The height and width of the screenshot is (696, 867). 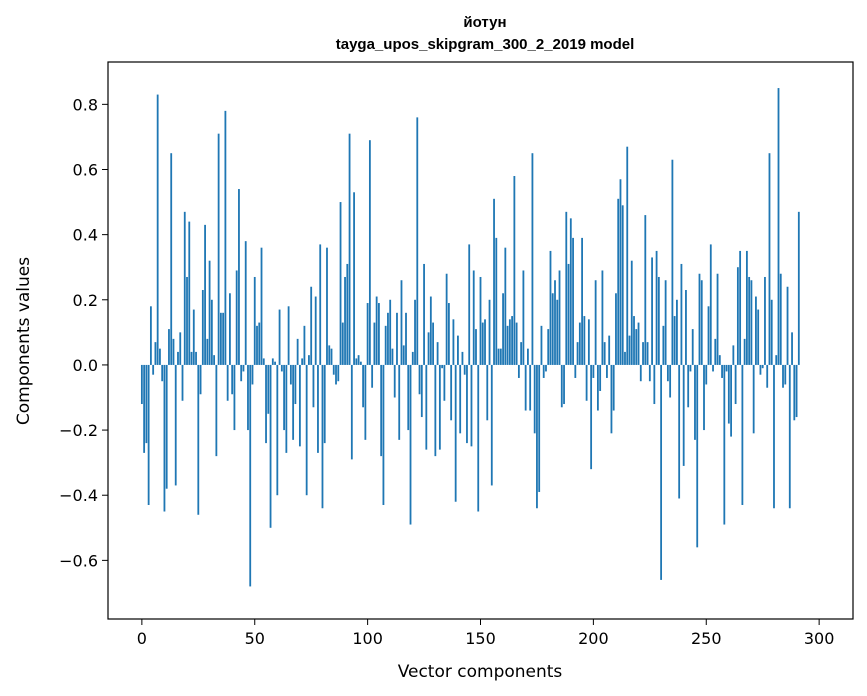 What do you see at coordinates (486, 633) in the screenshot?
I see `x-axis-ticks: 0 50 100 150 200 250 300` at bounding box center [486, 633].